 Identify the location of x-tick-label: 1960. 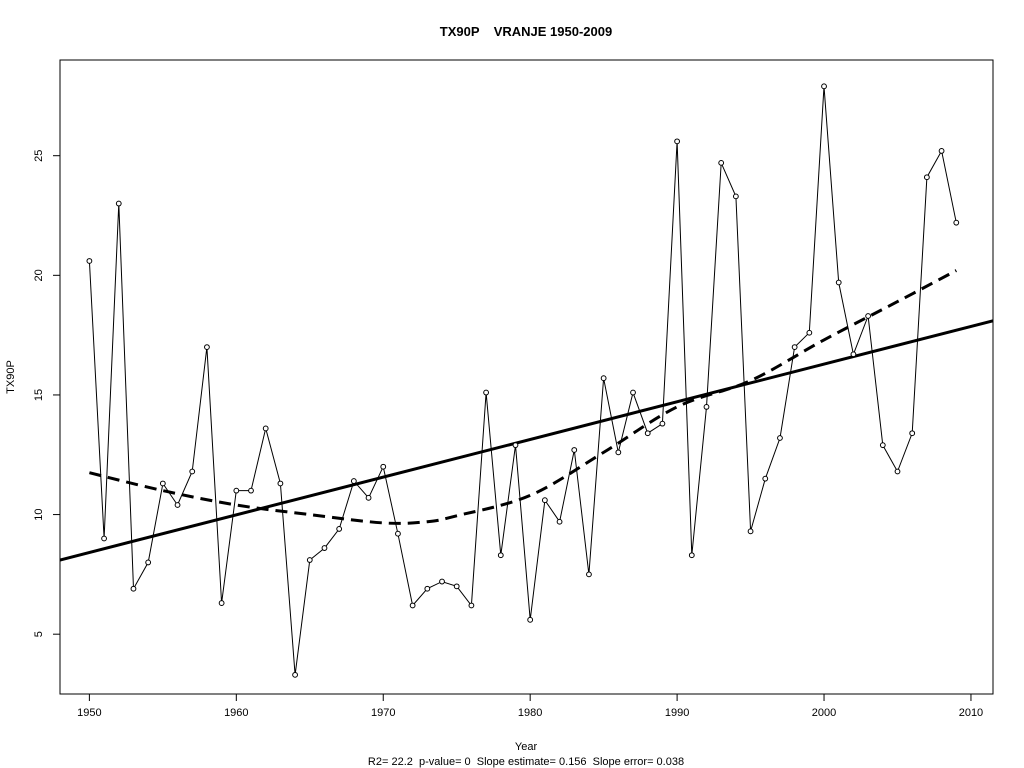
(236, 713).